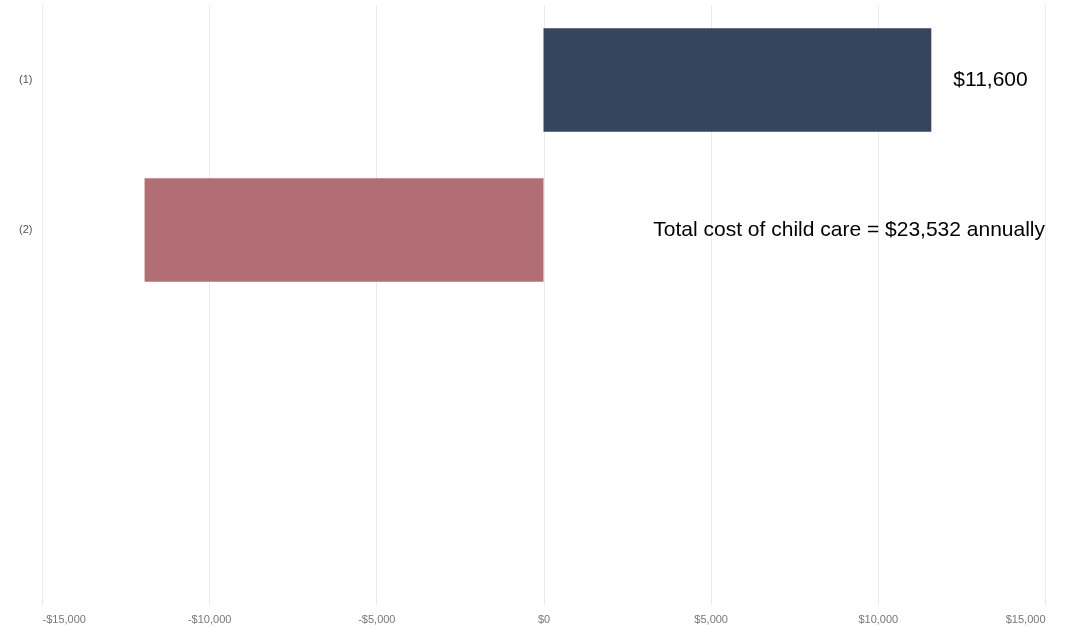 Image resolution: width=1074 pixels, height=628 pixels. I want to click on y-tick-label: (2), so click(26, 229).